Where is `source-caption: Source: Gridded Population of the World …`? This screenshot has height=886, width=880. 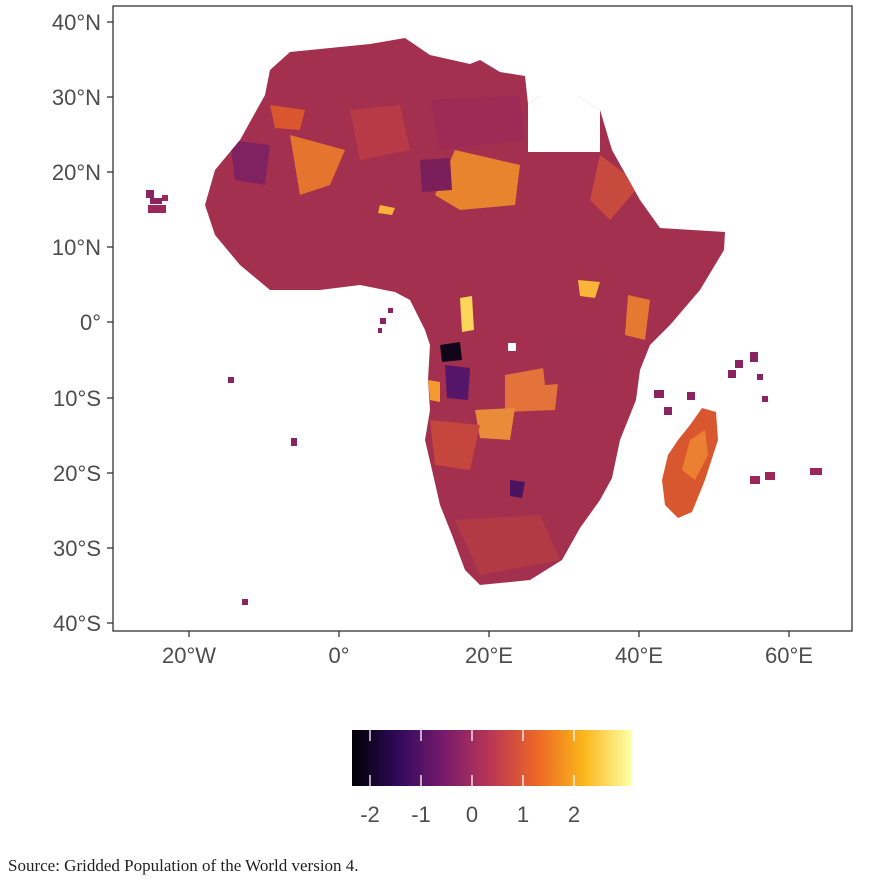
source-caption: Source: Gridded Population of the World … is located at coordinates (183, 865).